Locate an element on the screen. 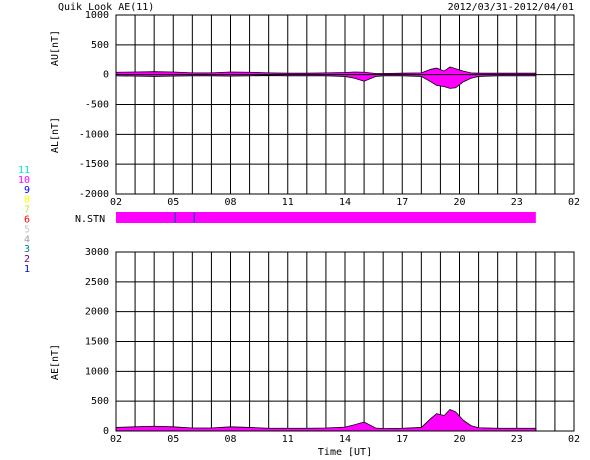 This screenshot has height=460, width=590. station-label: 11 is located at coordinates (24, 170).